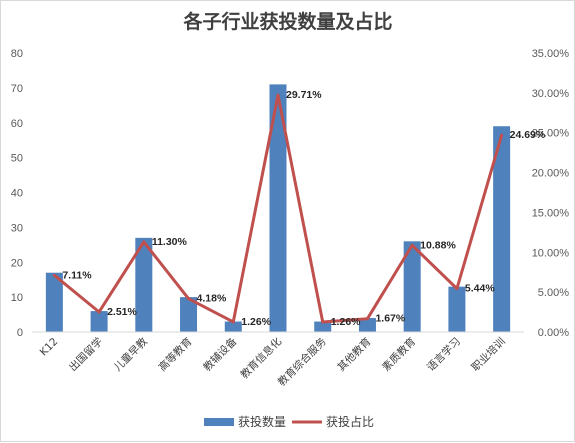  What do you see at coordinates (175, 354) in the screenshot?
I see `category-label: 高等教育` at bounding box center [175, 354].